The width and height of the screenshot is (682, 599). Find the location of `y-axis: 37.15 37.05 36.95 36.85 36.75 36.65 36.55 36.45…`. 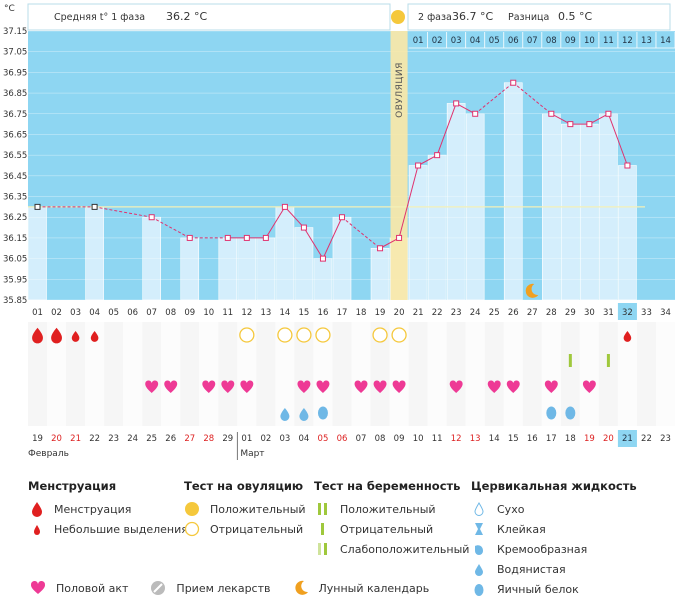

y-axis: 37.15 37.05 36.95 36.85 36.75 36.65 36.55 36.45… is located at coordinates (15, 166).